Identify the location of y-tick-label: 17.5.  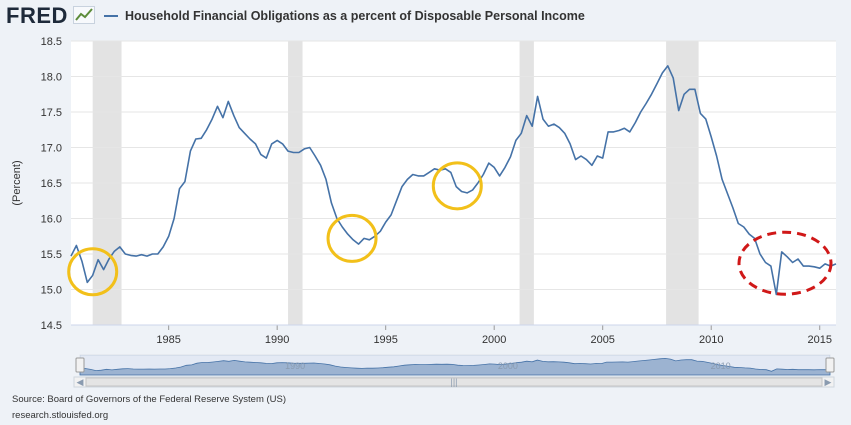
(51, 113).